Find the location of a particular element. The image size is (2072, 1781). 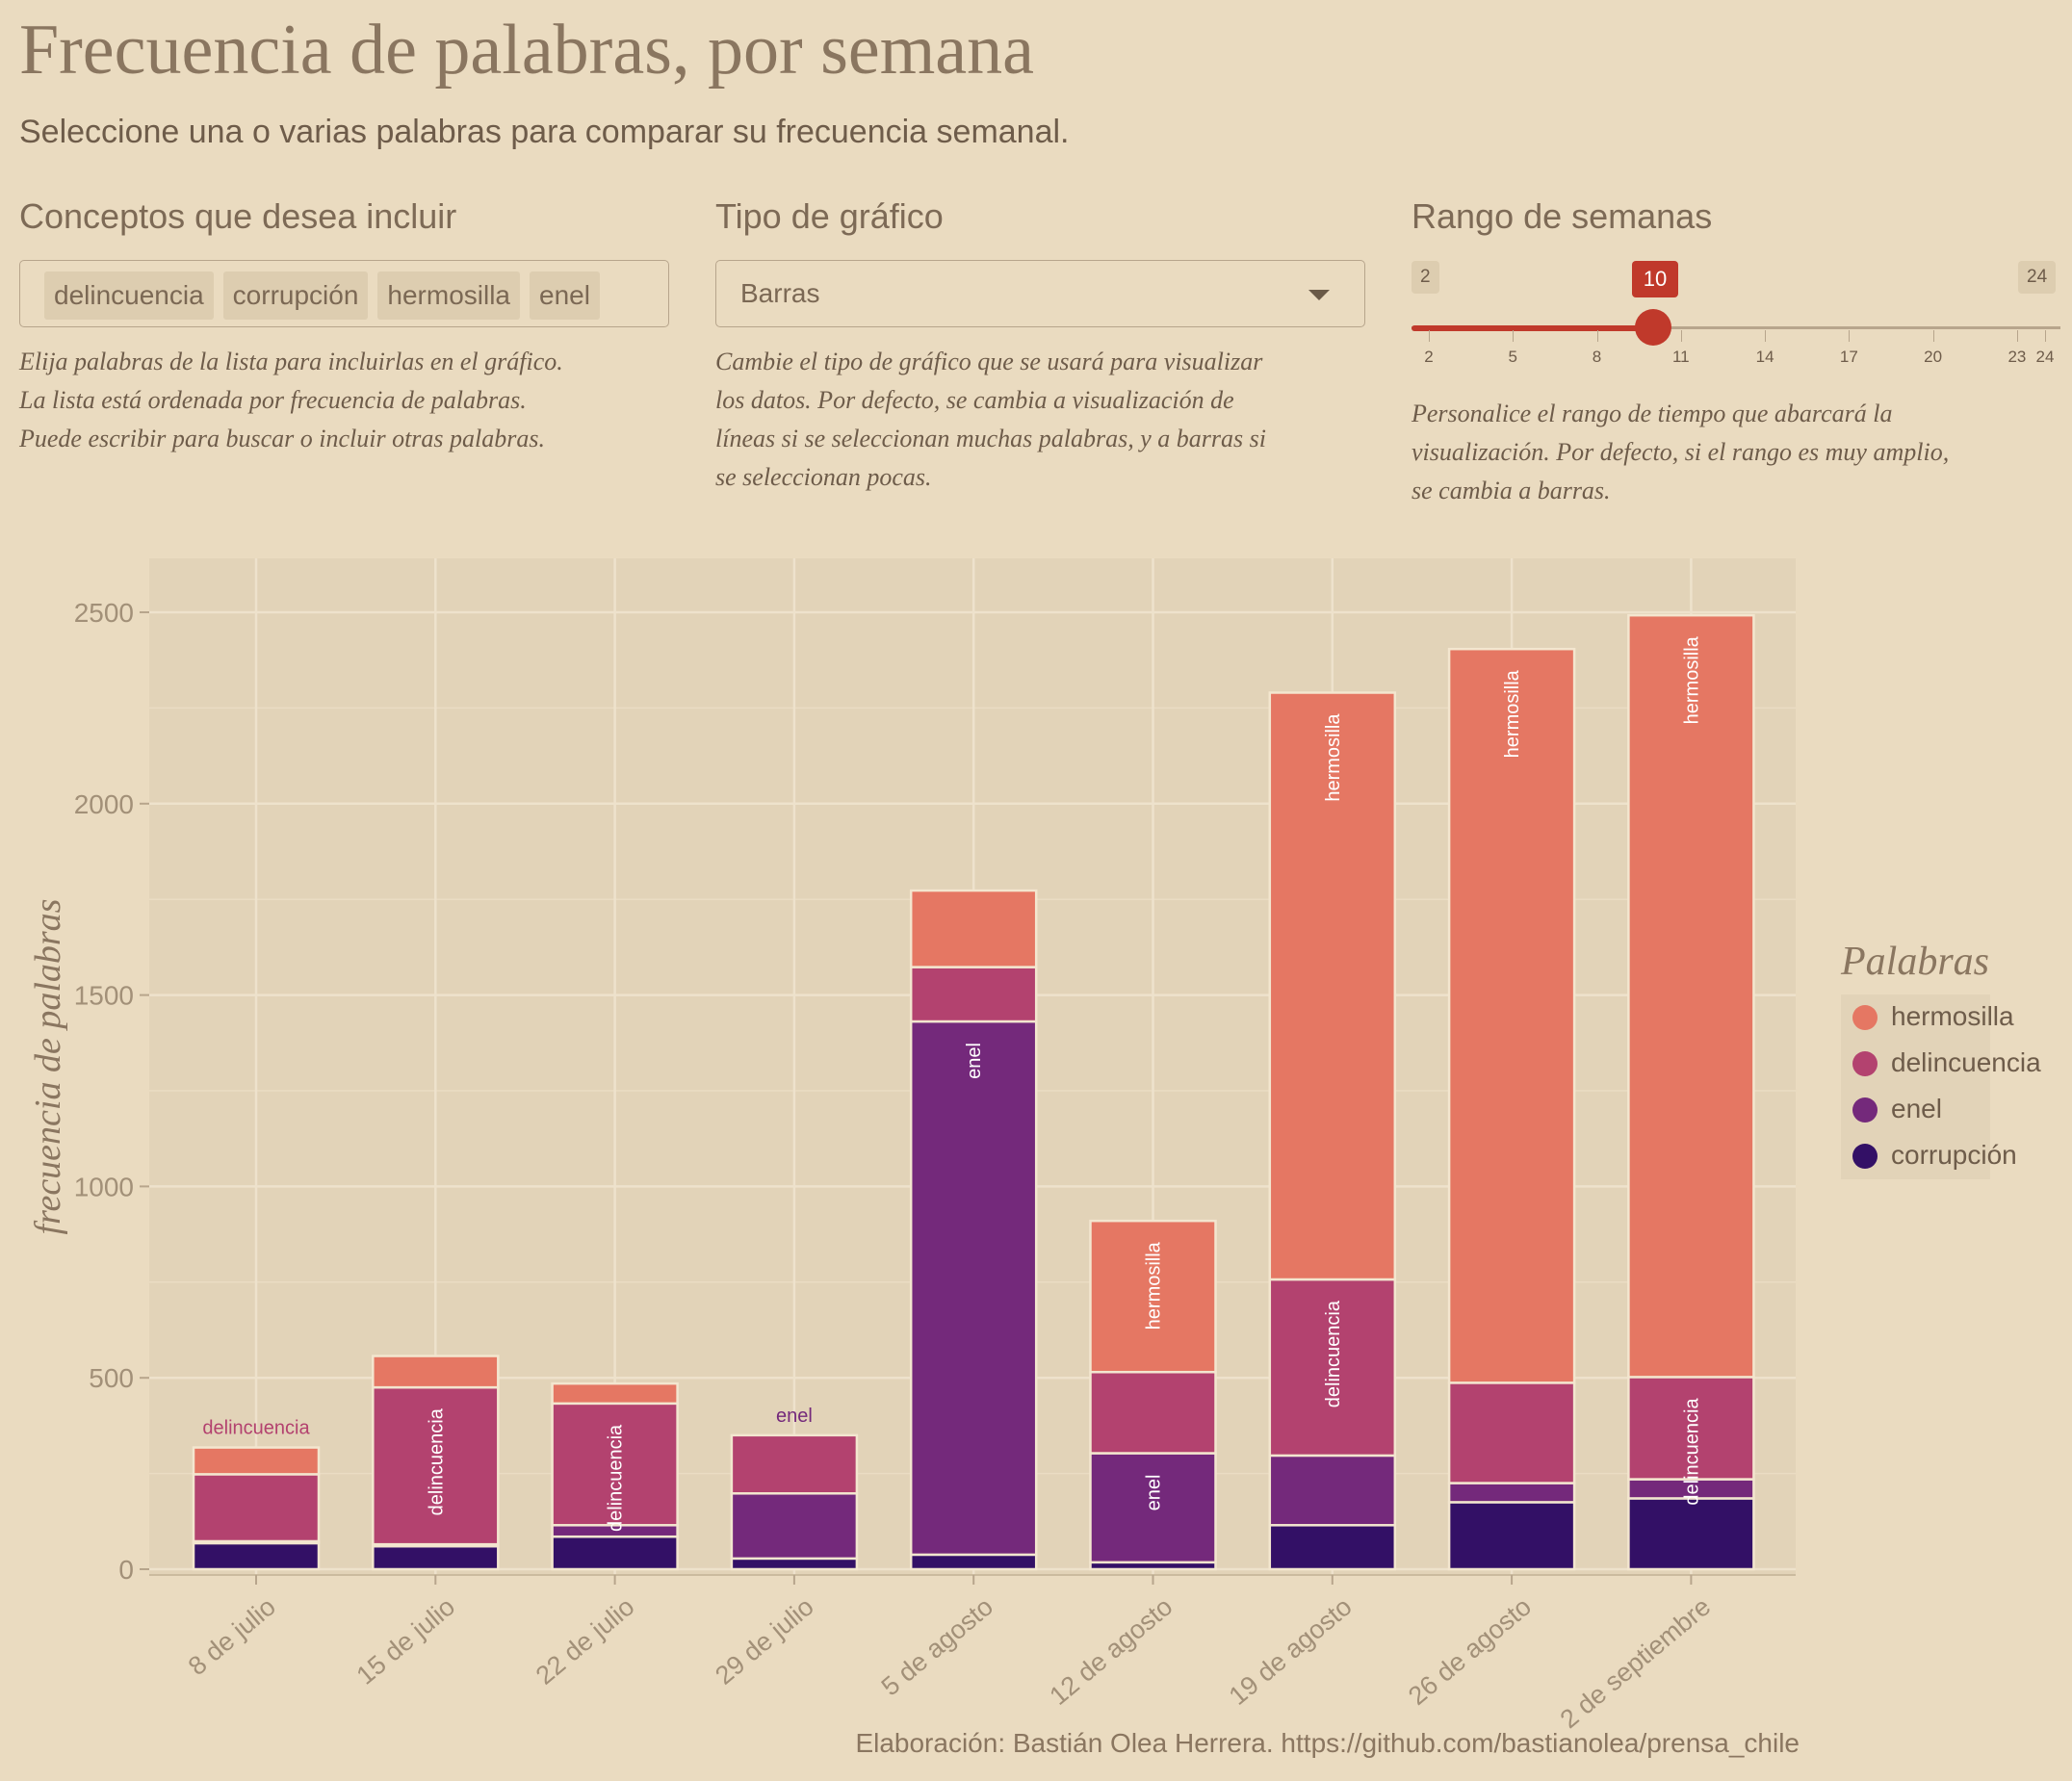

x-tick-label: 29 de julio is located at coordinates (764, 1642).